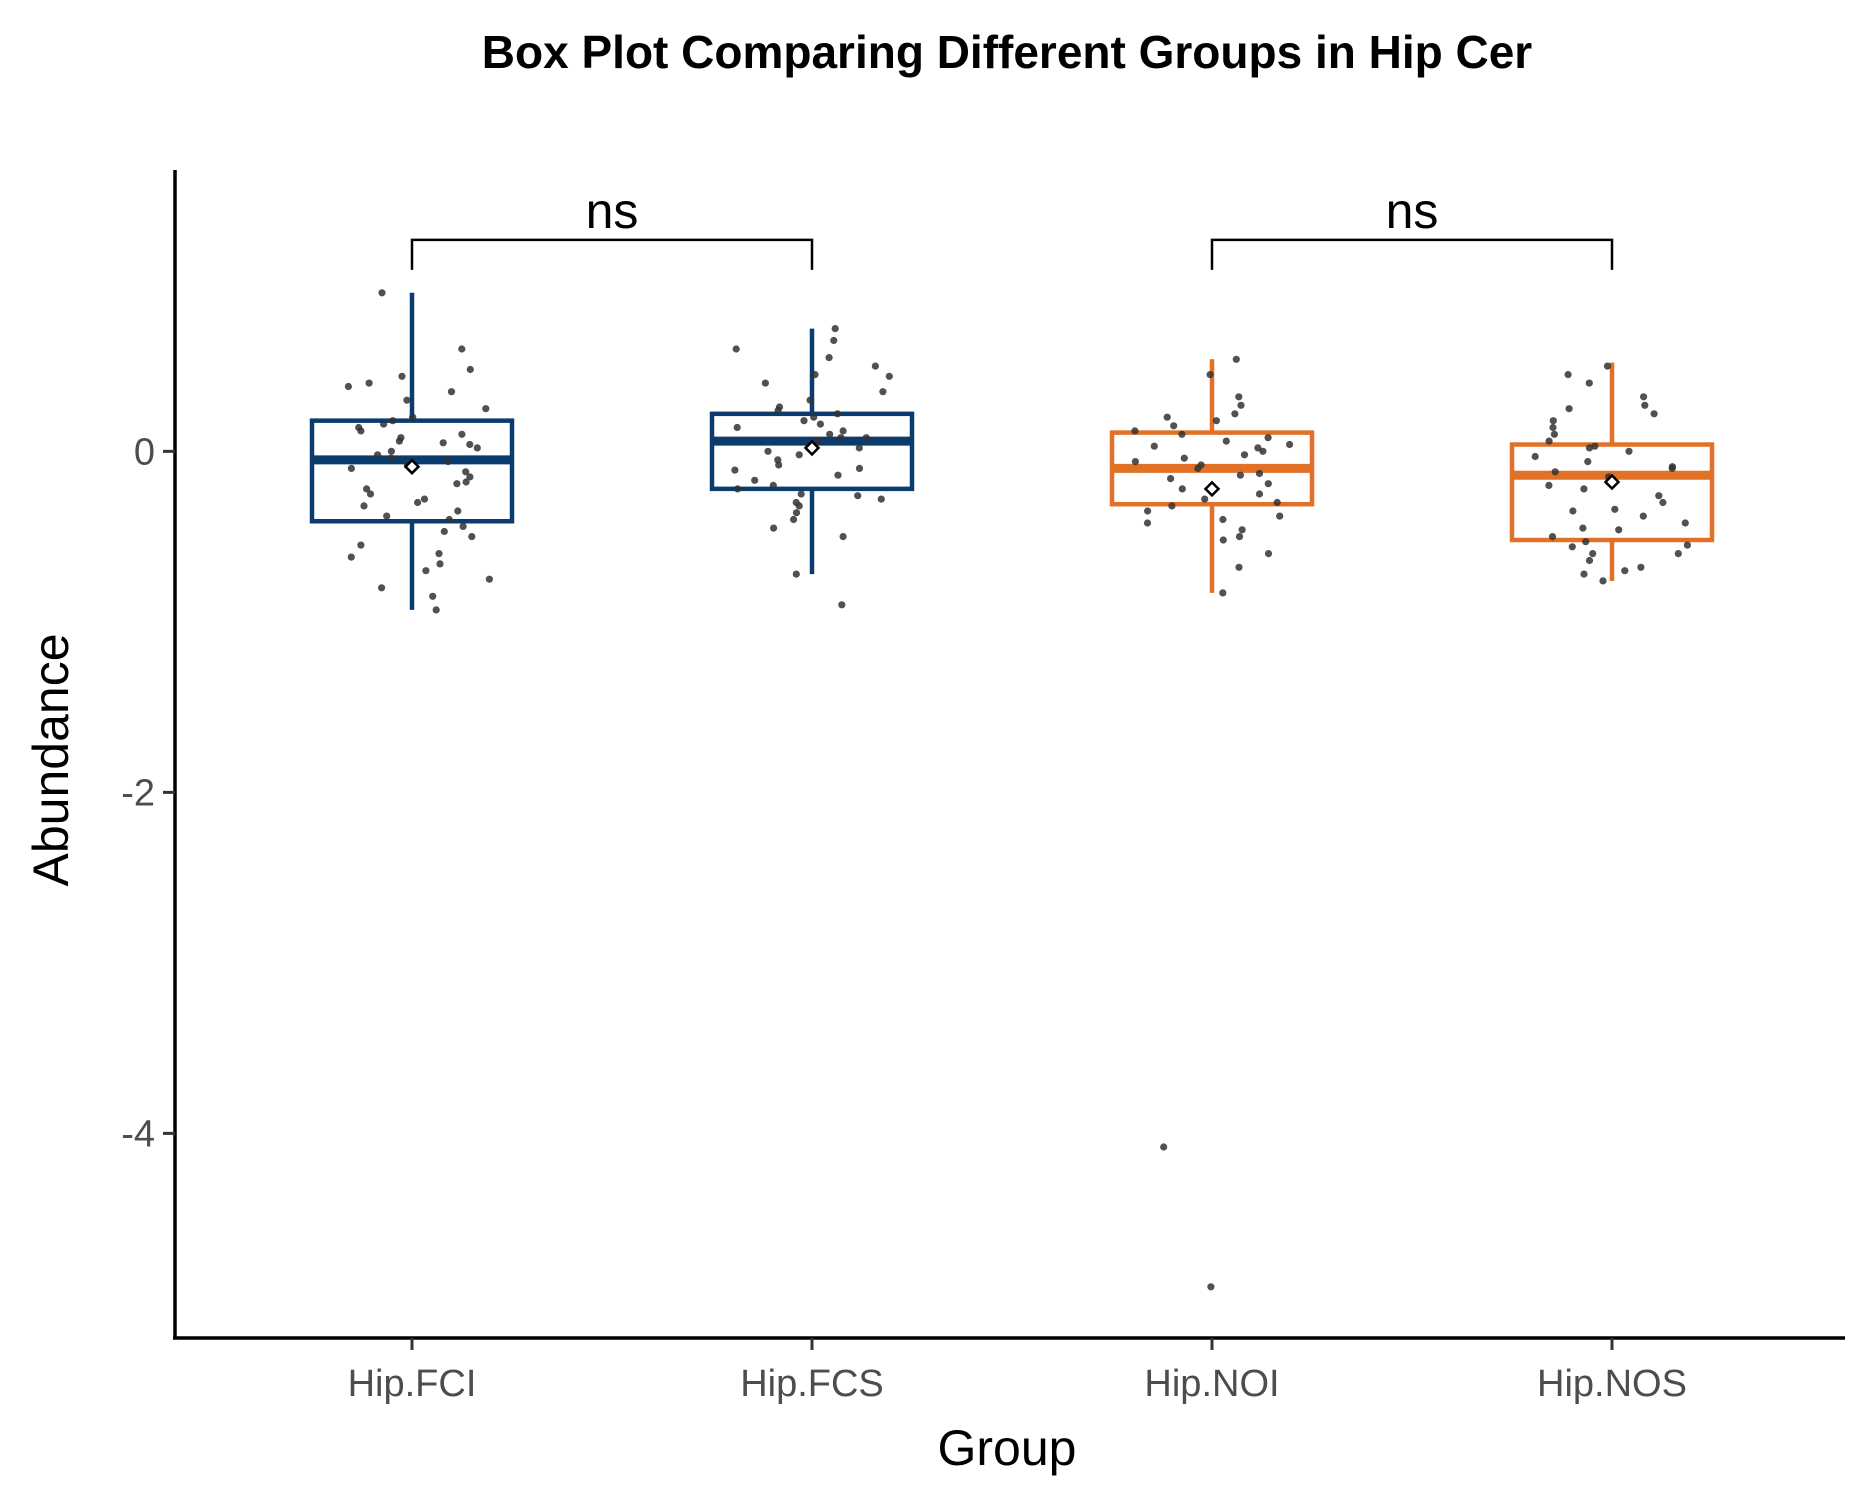  I want to click on significance-bracket: ns, so click(612, 226).